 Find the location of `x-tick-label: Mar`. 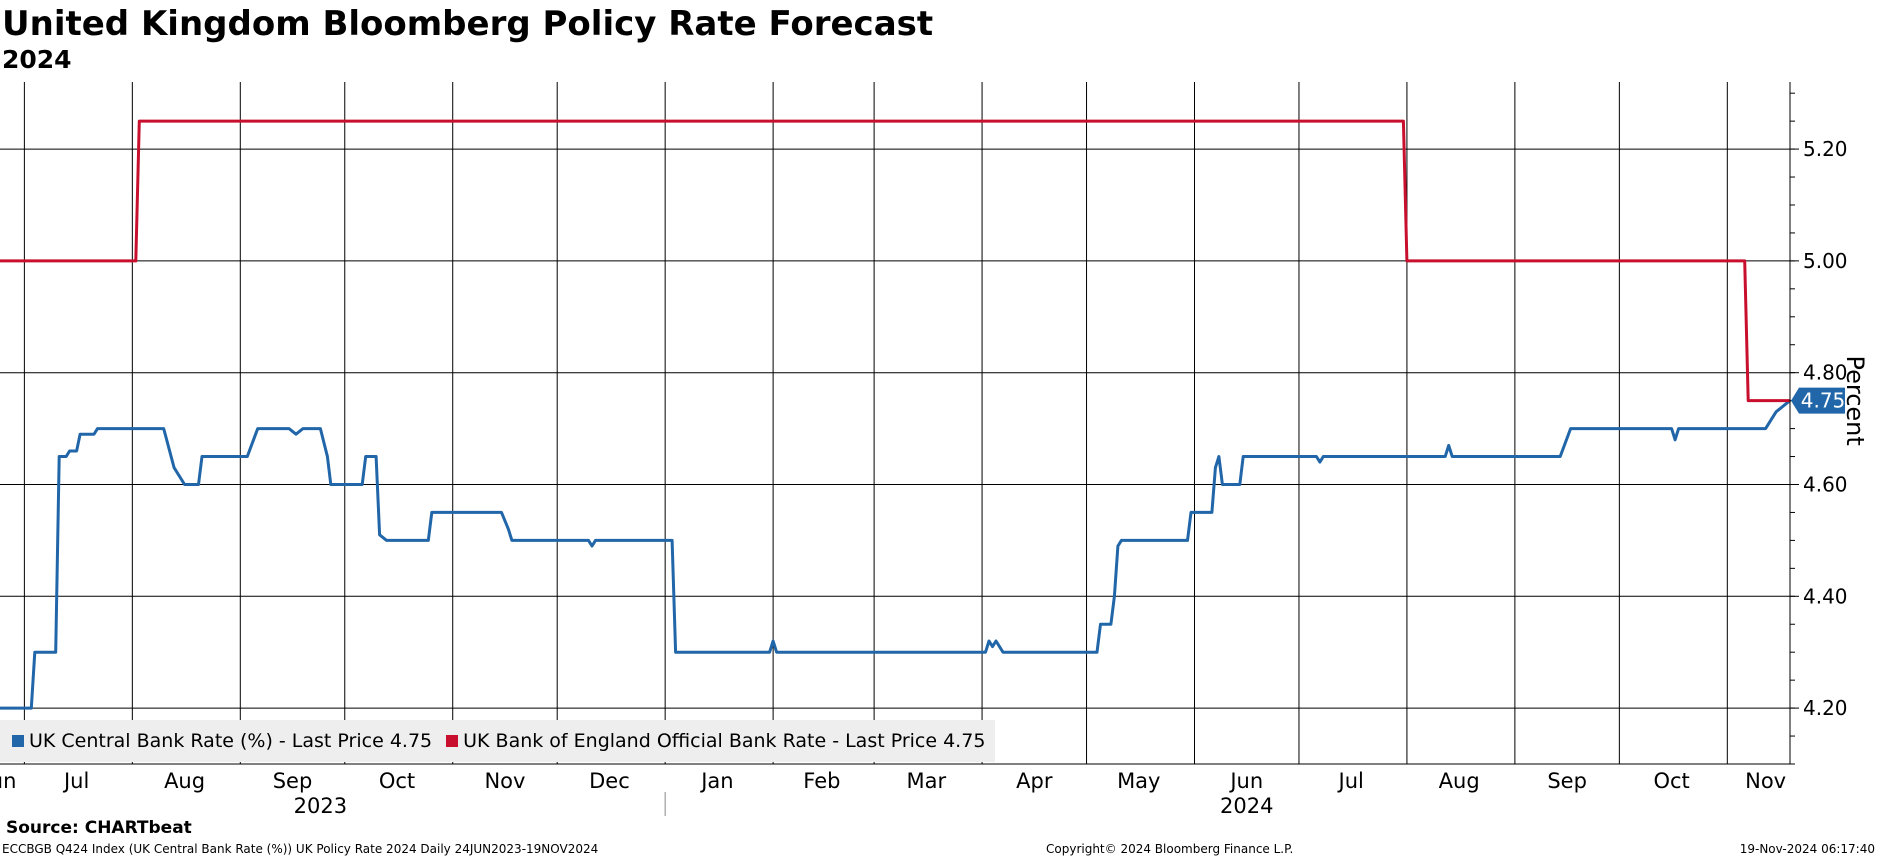

x-tick-label: Mar is located at coordinates (927, 781).